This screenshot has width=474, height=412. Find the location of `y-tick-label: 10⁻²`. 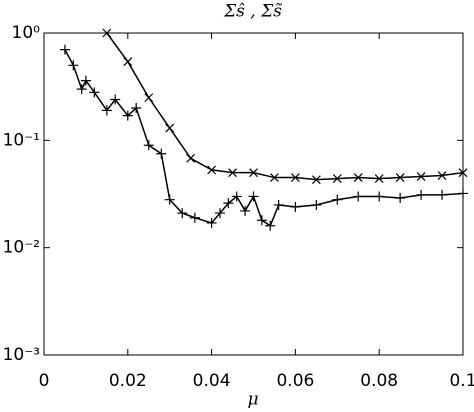

y-tick-label: 10⁻² is located at coordinates (21, 248).